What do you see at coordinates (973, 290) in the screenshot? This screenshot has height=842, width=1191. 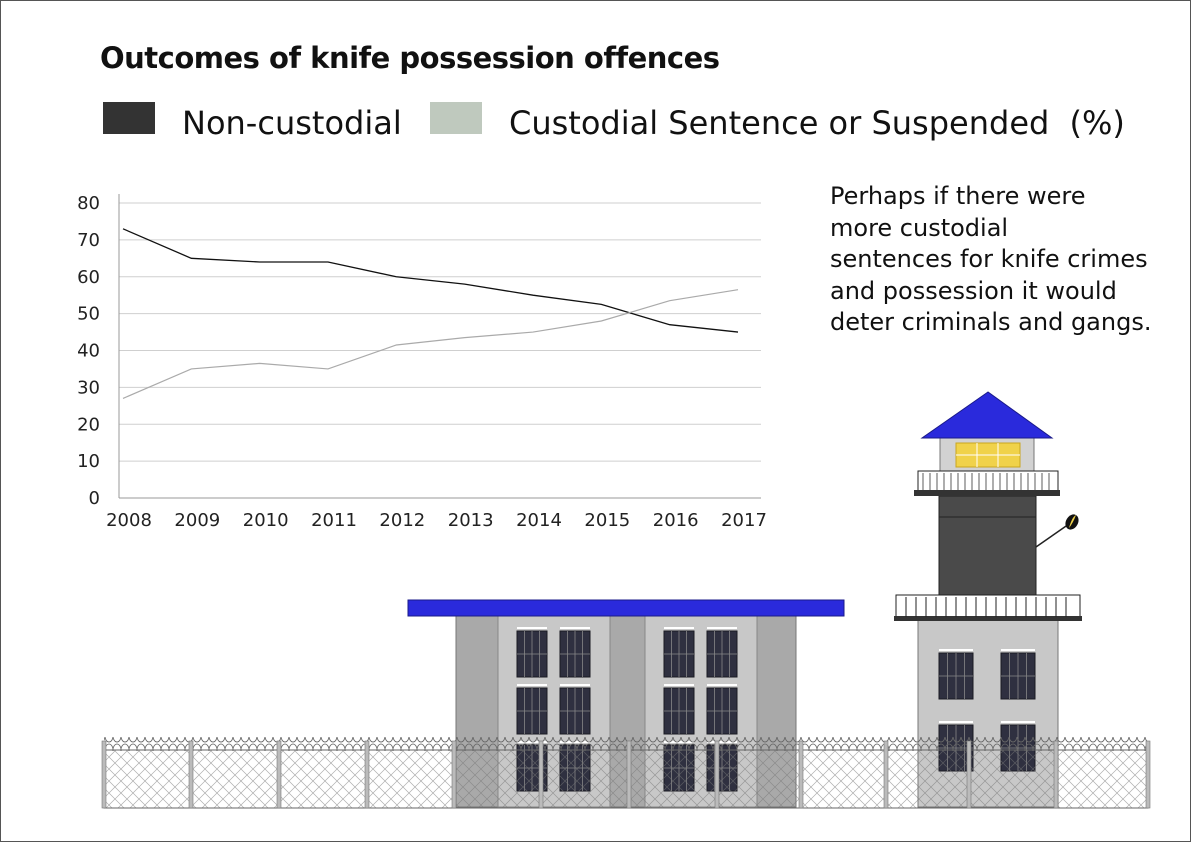 I see `annotation-line: and possession it would` at bounding box center [973, 290].